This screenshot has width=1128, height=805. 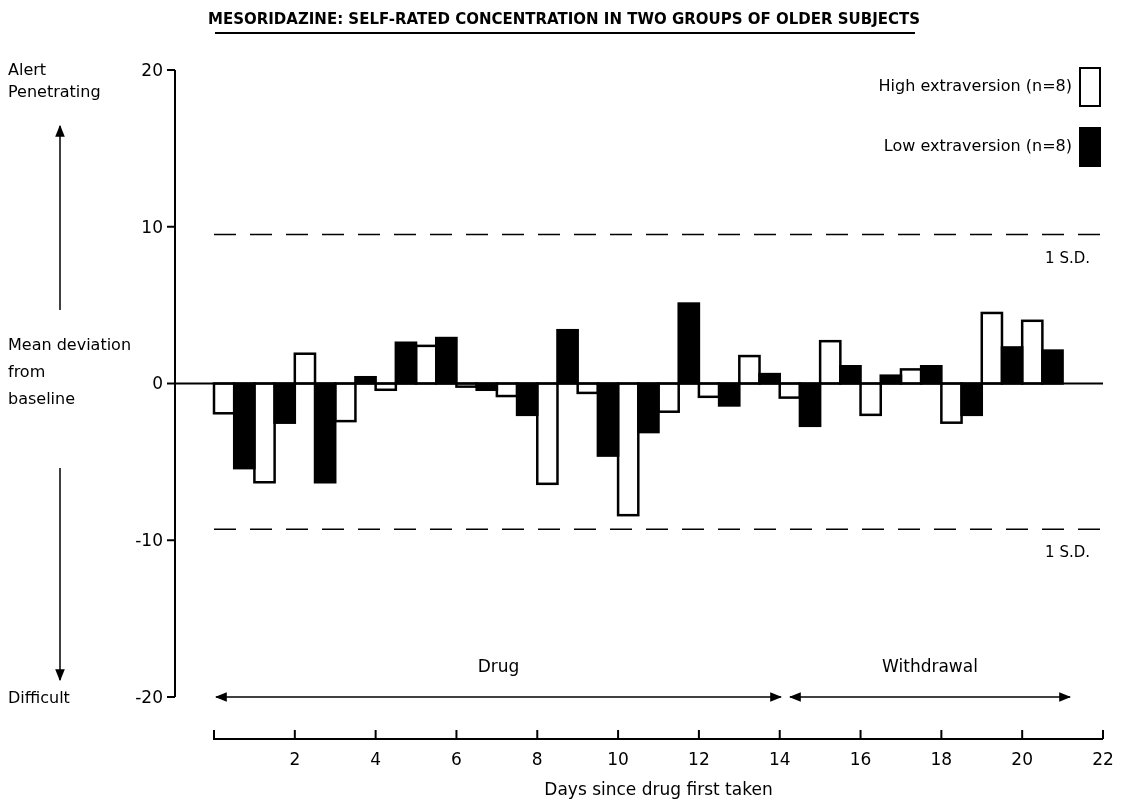 I want to click on x-tick-label: 18, so click(x=941, y=759).